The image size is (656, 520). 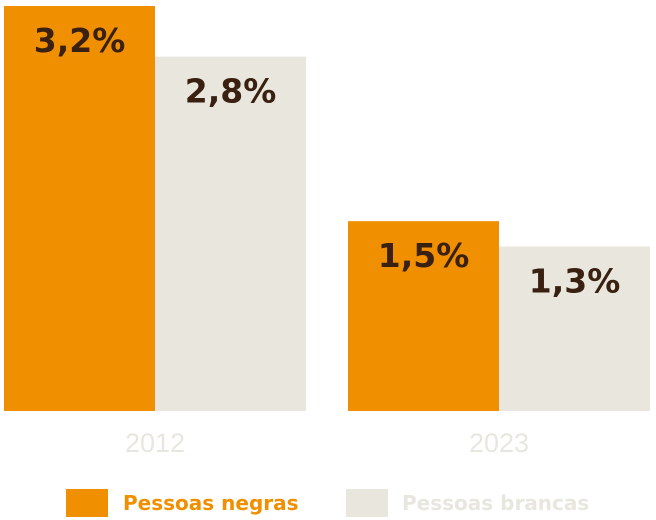 What do you see at coordinates (575, 280) in the screenshot?
I see `value-label-pessoas-brancas-2023: 1,3%` at bounding box center [575, 280].